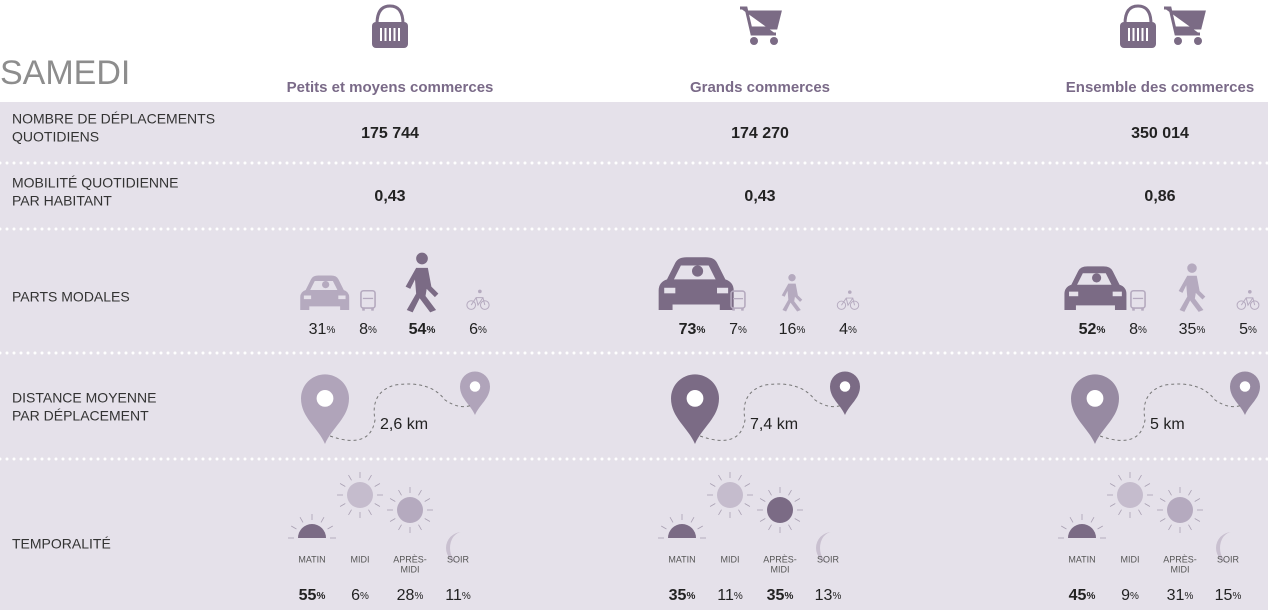 Image resolution: width=1268 pixels, height=615 pixels. I want to click on walker, so click(422, 290).